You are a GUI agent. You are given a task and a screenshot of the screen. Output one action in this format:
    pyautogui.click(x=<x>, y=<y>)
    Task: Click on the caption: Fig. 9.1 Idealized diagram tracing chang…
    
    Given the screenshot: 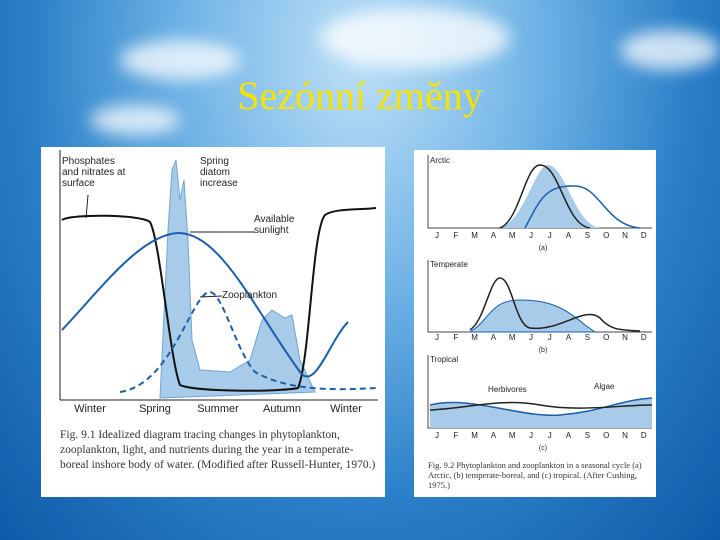 What is the action you would take?
    pyautogui.click(x=218, y=450)
    